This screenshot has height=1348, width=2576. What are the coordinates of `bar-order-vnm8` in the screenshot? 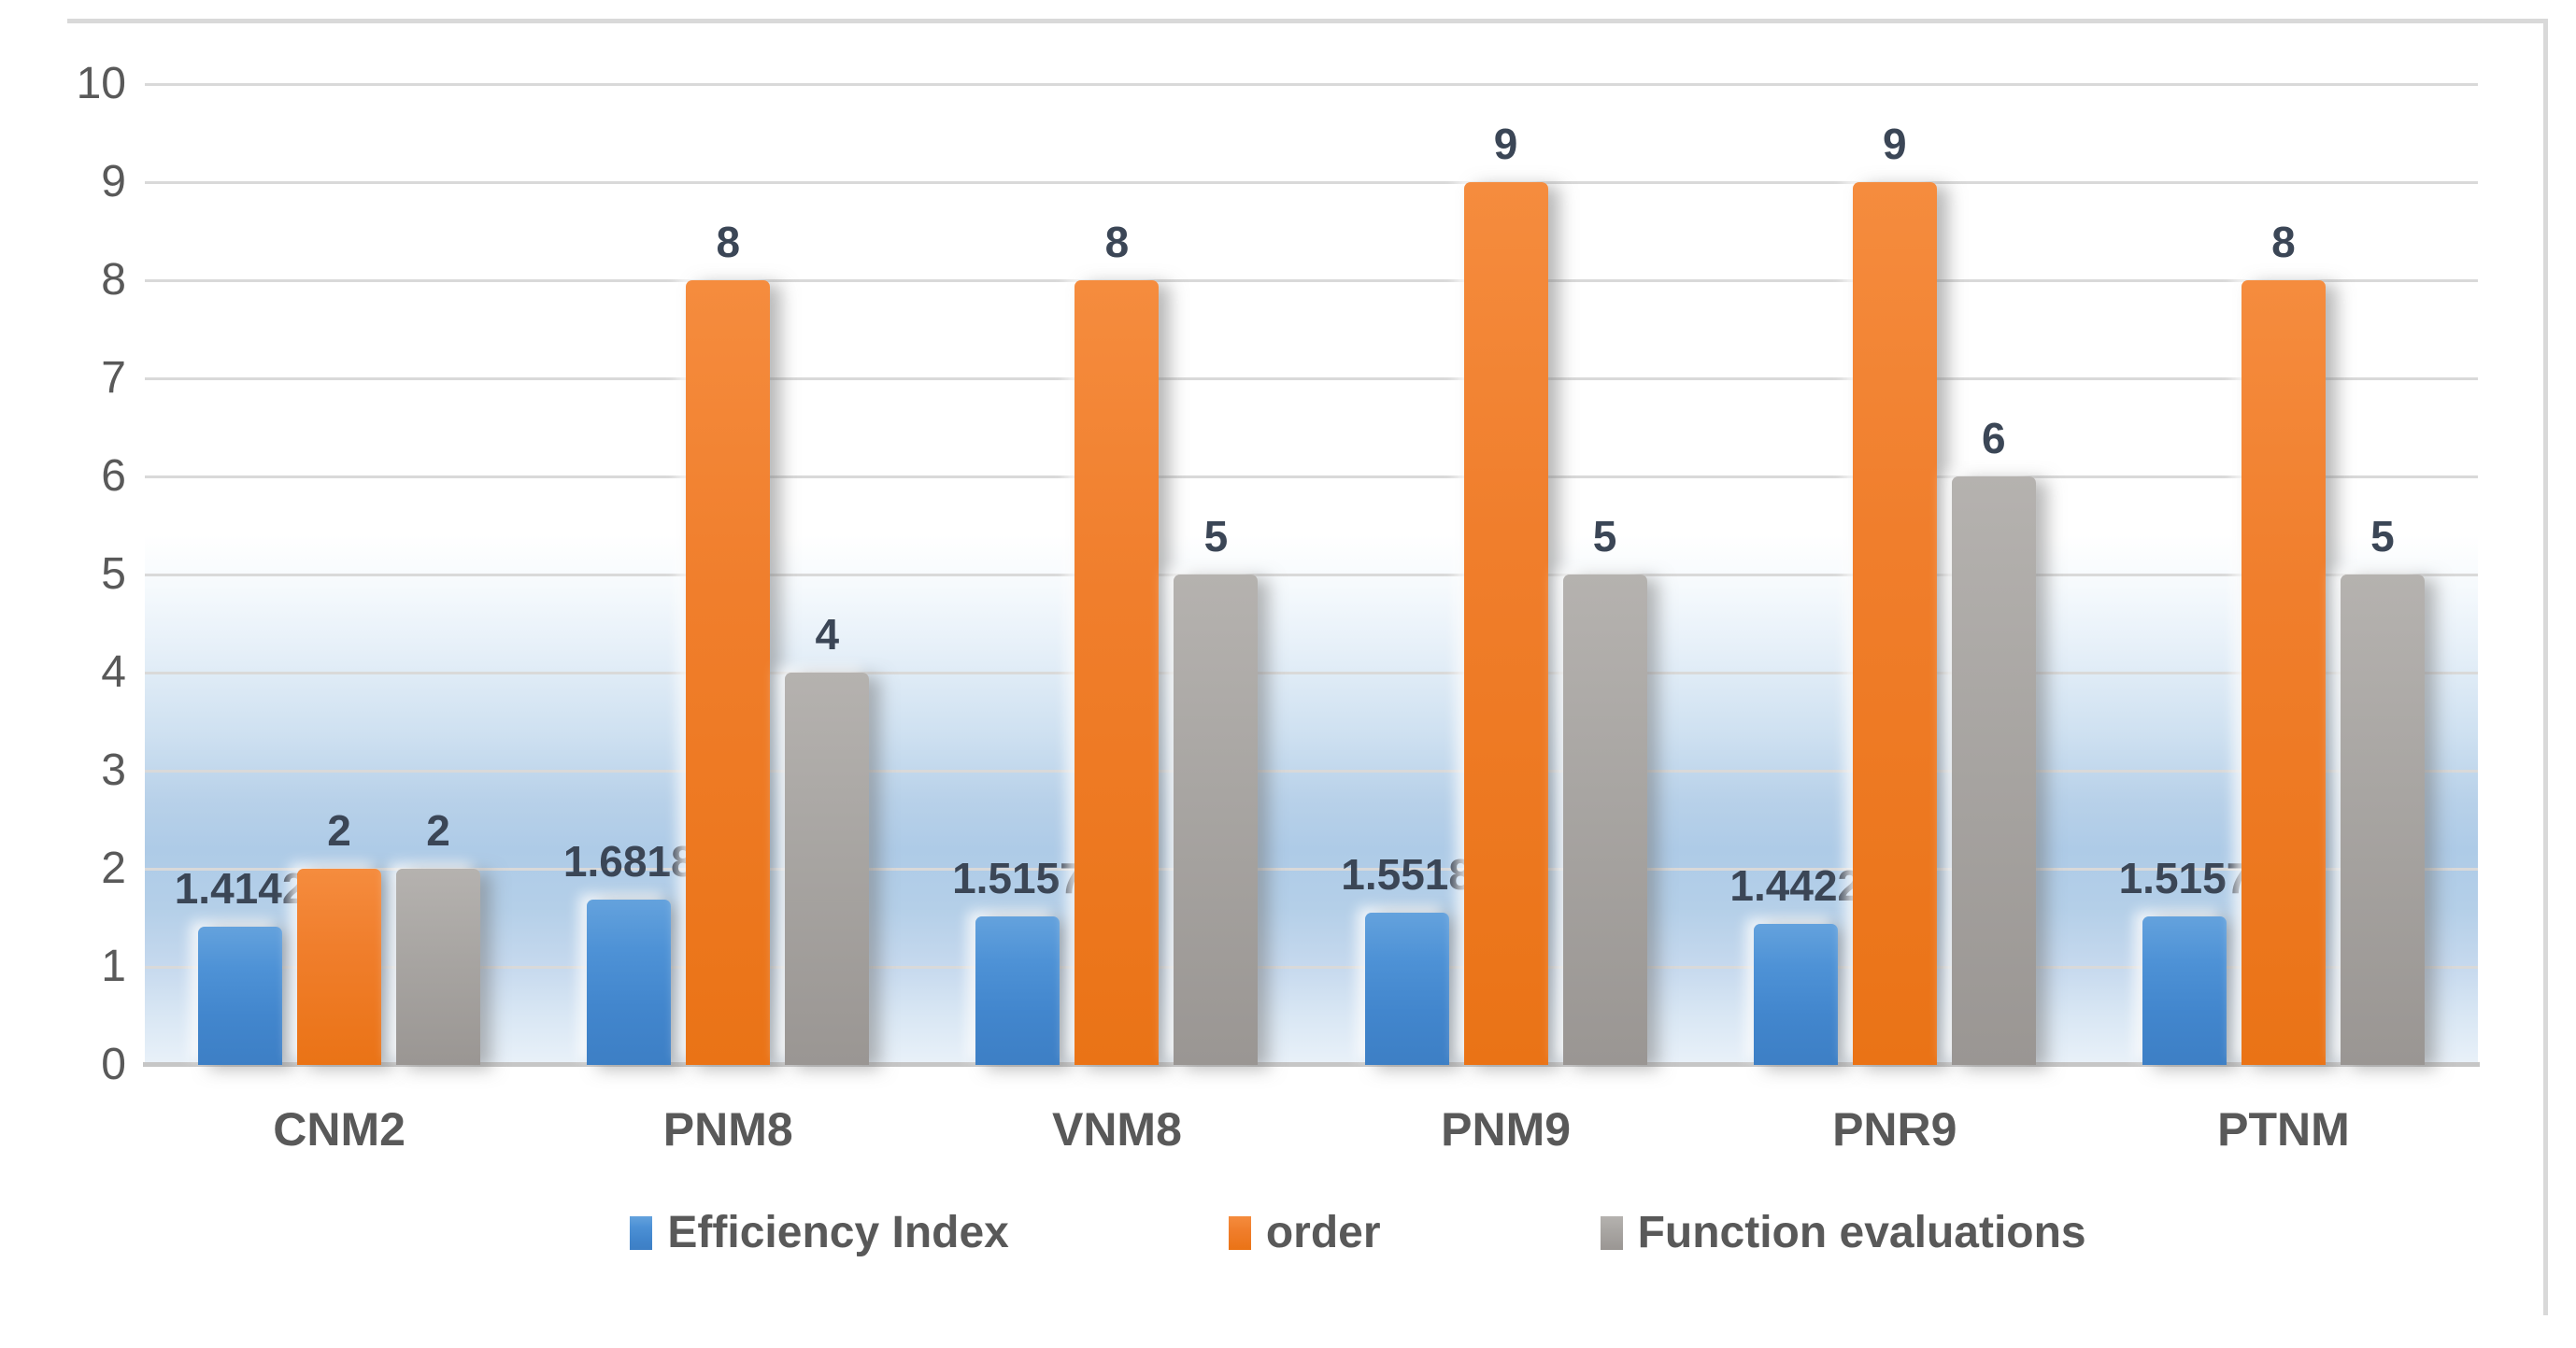 It's located at (1118, 672).